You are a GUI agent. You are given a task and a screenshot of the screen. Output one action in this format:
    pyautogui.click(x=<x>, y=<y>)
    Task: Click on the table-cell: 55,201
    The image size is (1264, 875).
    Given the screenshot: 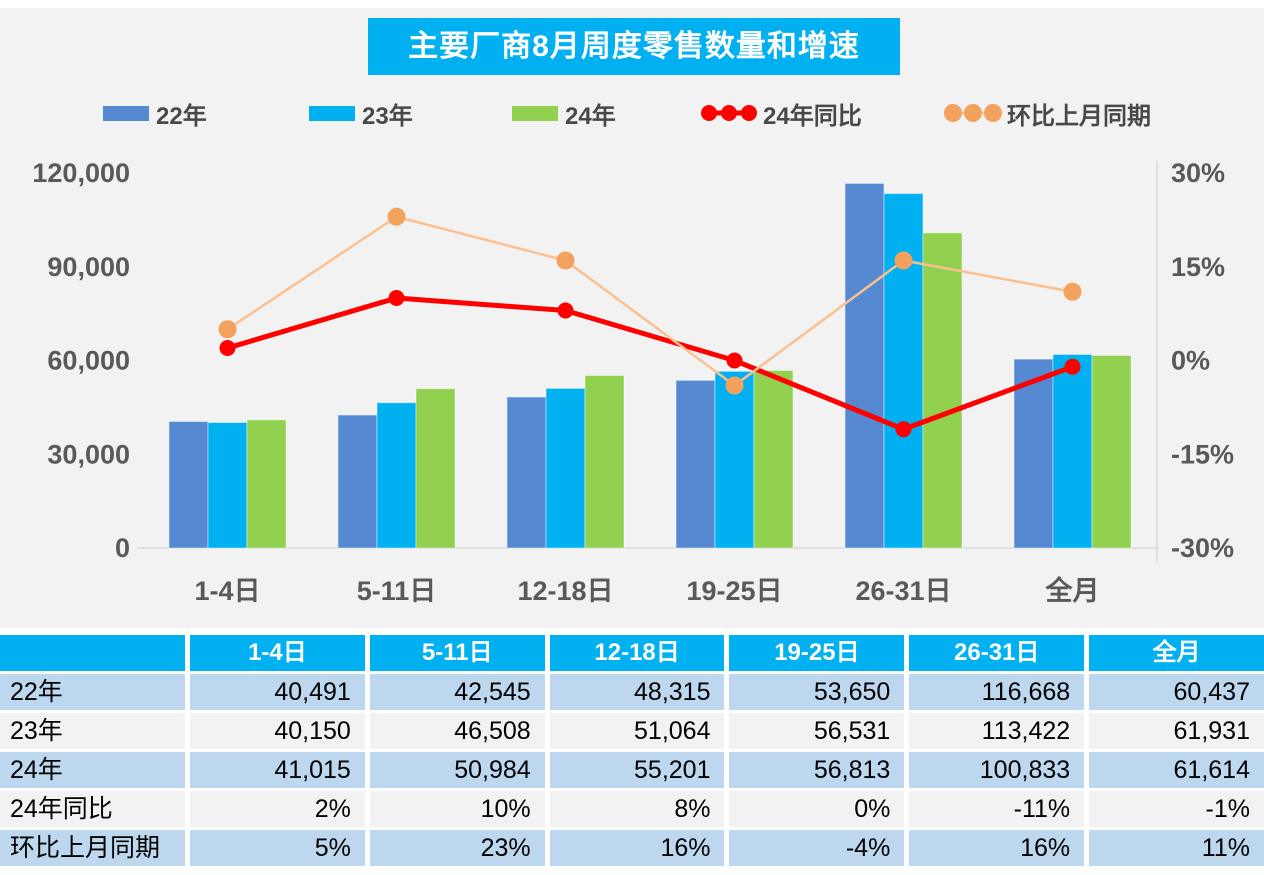 What is the action you would take?
    pyautogui.click(x=637, y=770)
    